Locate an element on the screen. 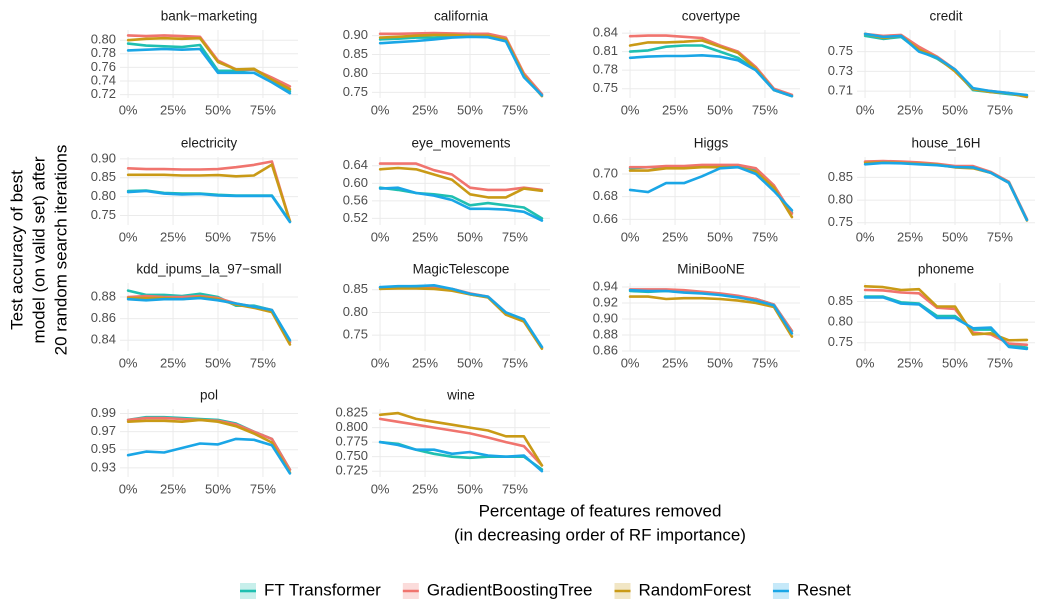  facet: covertype 0.75 0.78 0.81 0.84 0% 25% 50% 75% is located at coordinates (696, 63).